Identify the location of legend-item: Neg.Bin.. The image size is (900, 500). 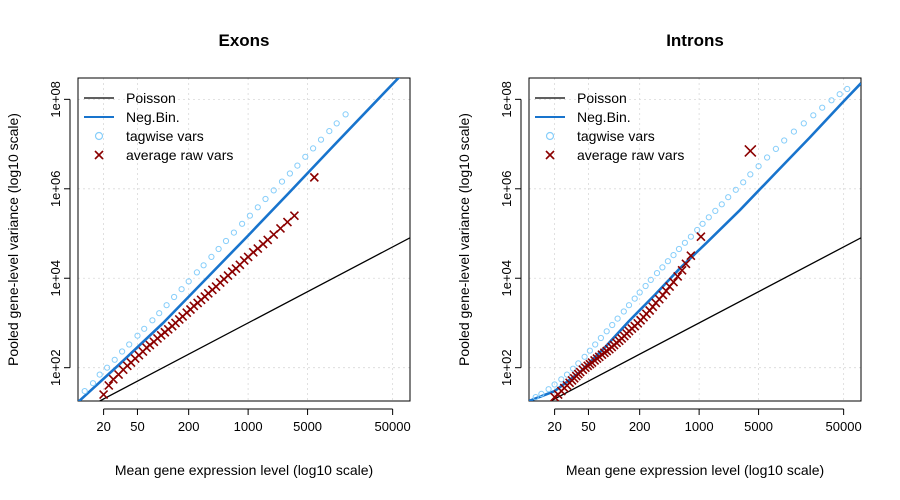
(583, 117).